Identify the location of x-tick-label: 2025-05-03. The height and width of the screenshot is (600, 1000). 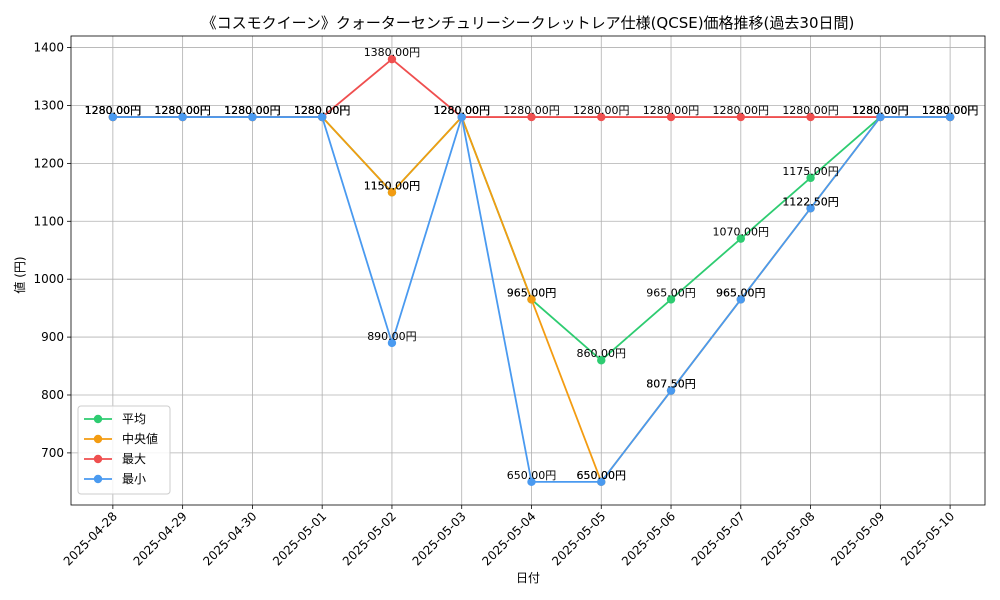
(439, 538).